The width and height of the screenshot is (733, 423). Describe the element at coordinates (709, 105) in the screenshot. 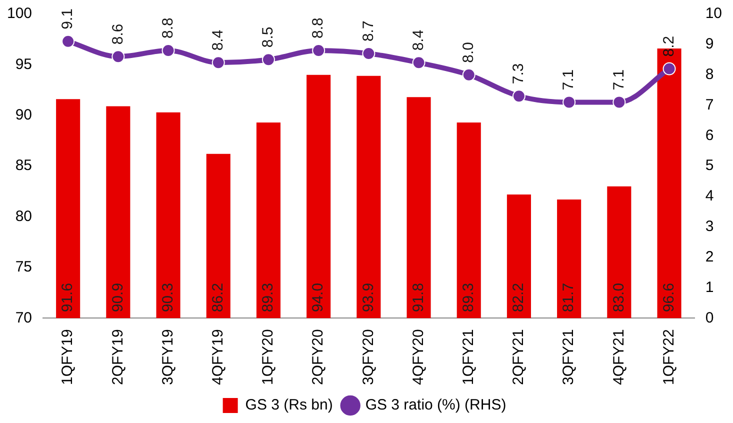

I see `y2-tick-label: 7` at that location.